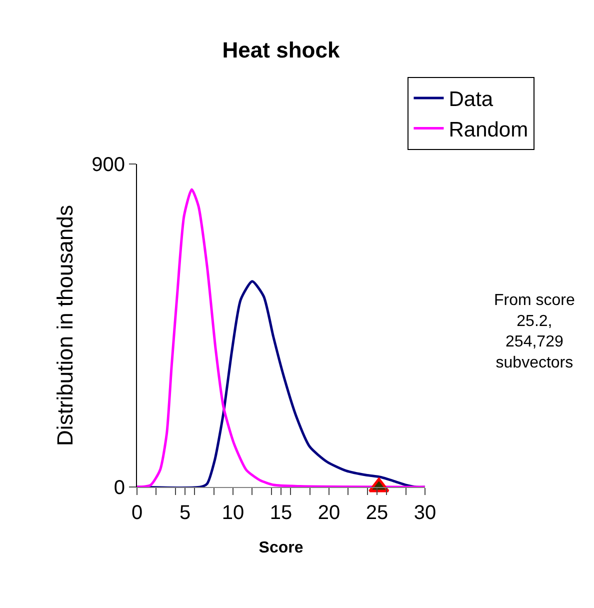  What do you see at coordinates (233, 513) in the screenshot?
I see `x-tick-label: 10` at bounding box center [233, 513].